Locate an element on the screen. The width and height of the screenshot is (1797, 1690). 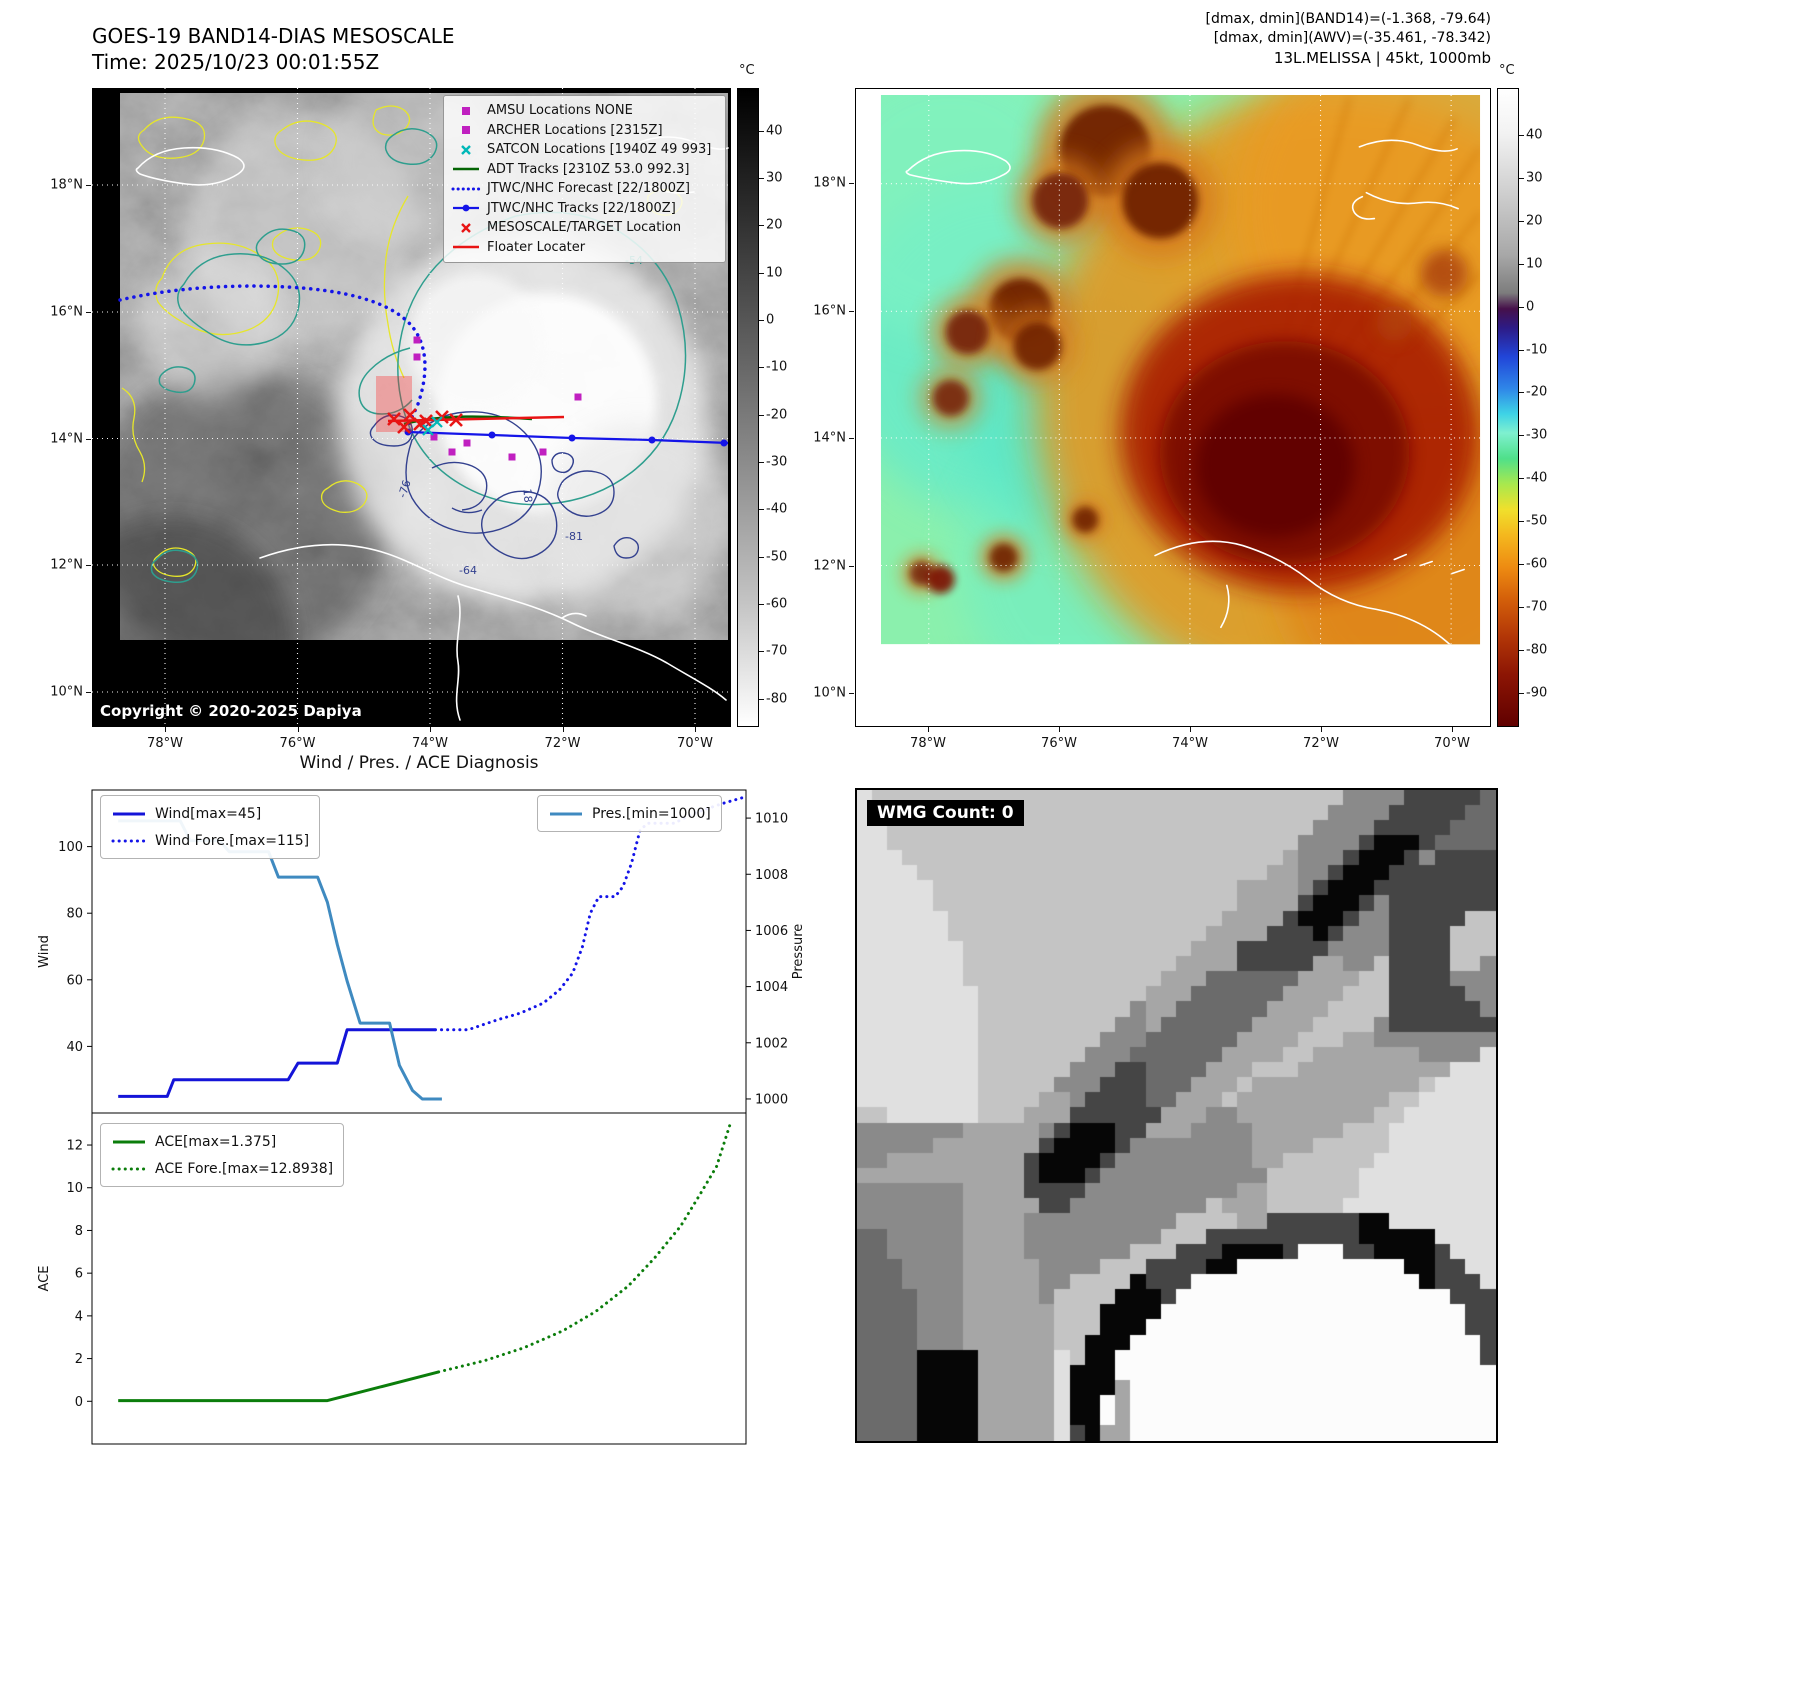
legend-item-label: AMSU Locations NONE is located at coordinates (560, 111).